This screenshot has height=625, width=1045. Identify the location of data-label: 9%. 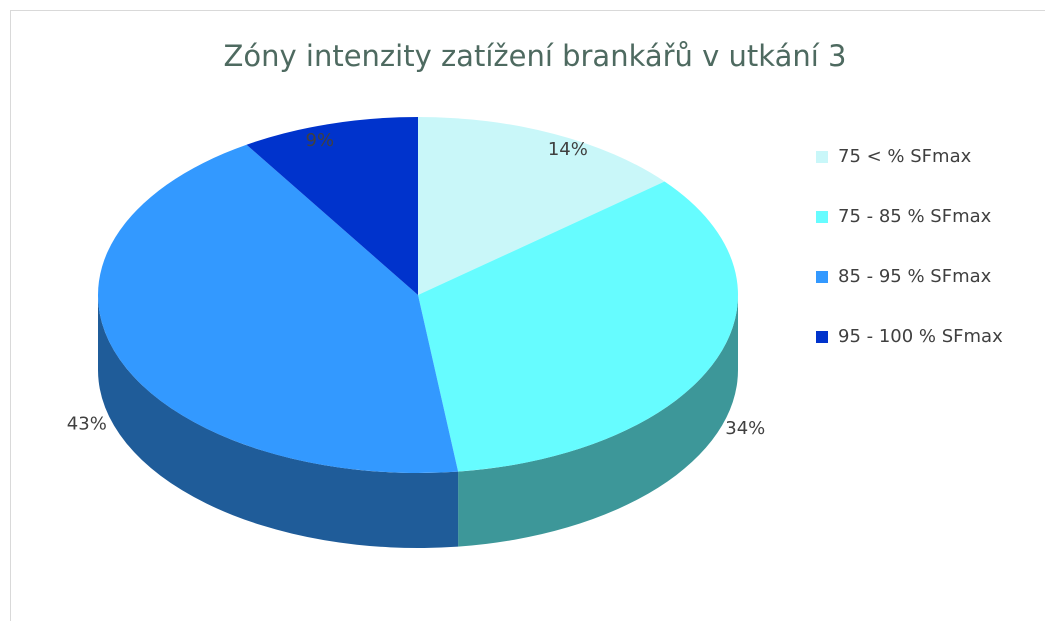
(320, 140).